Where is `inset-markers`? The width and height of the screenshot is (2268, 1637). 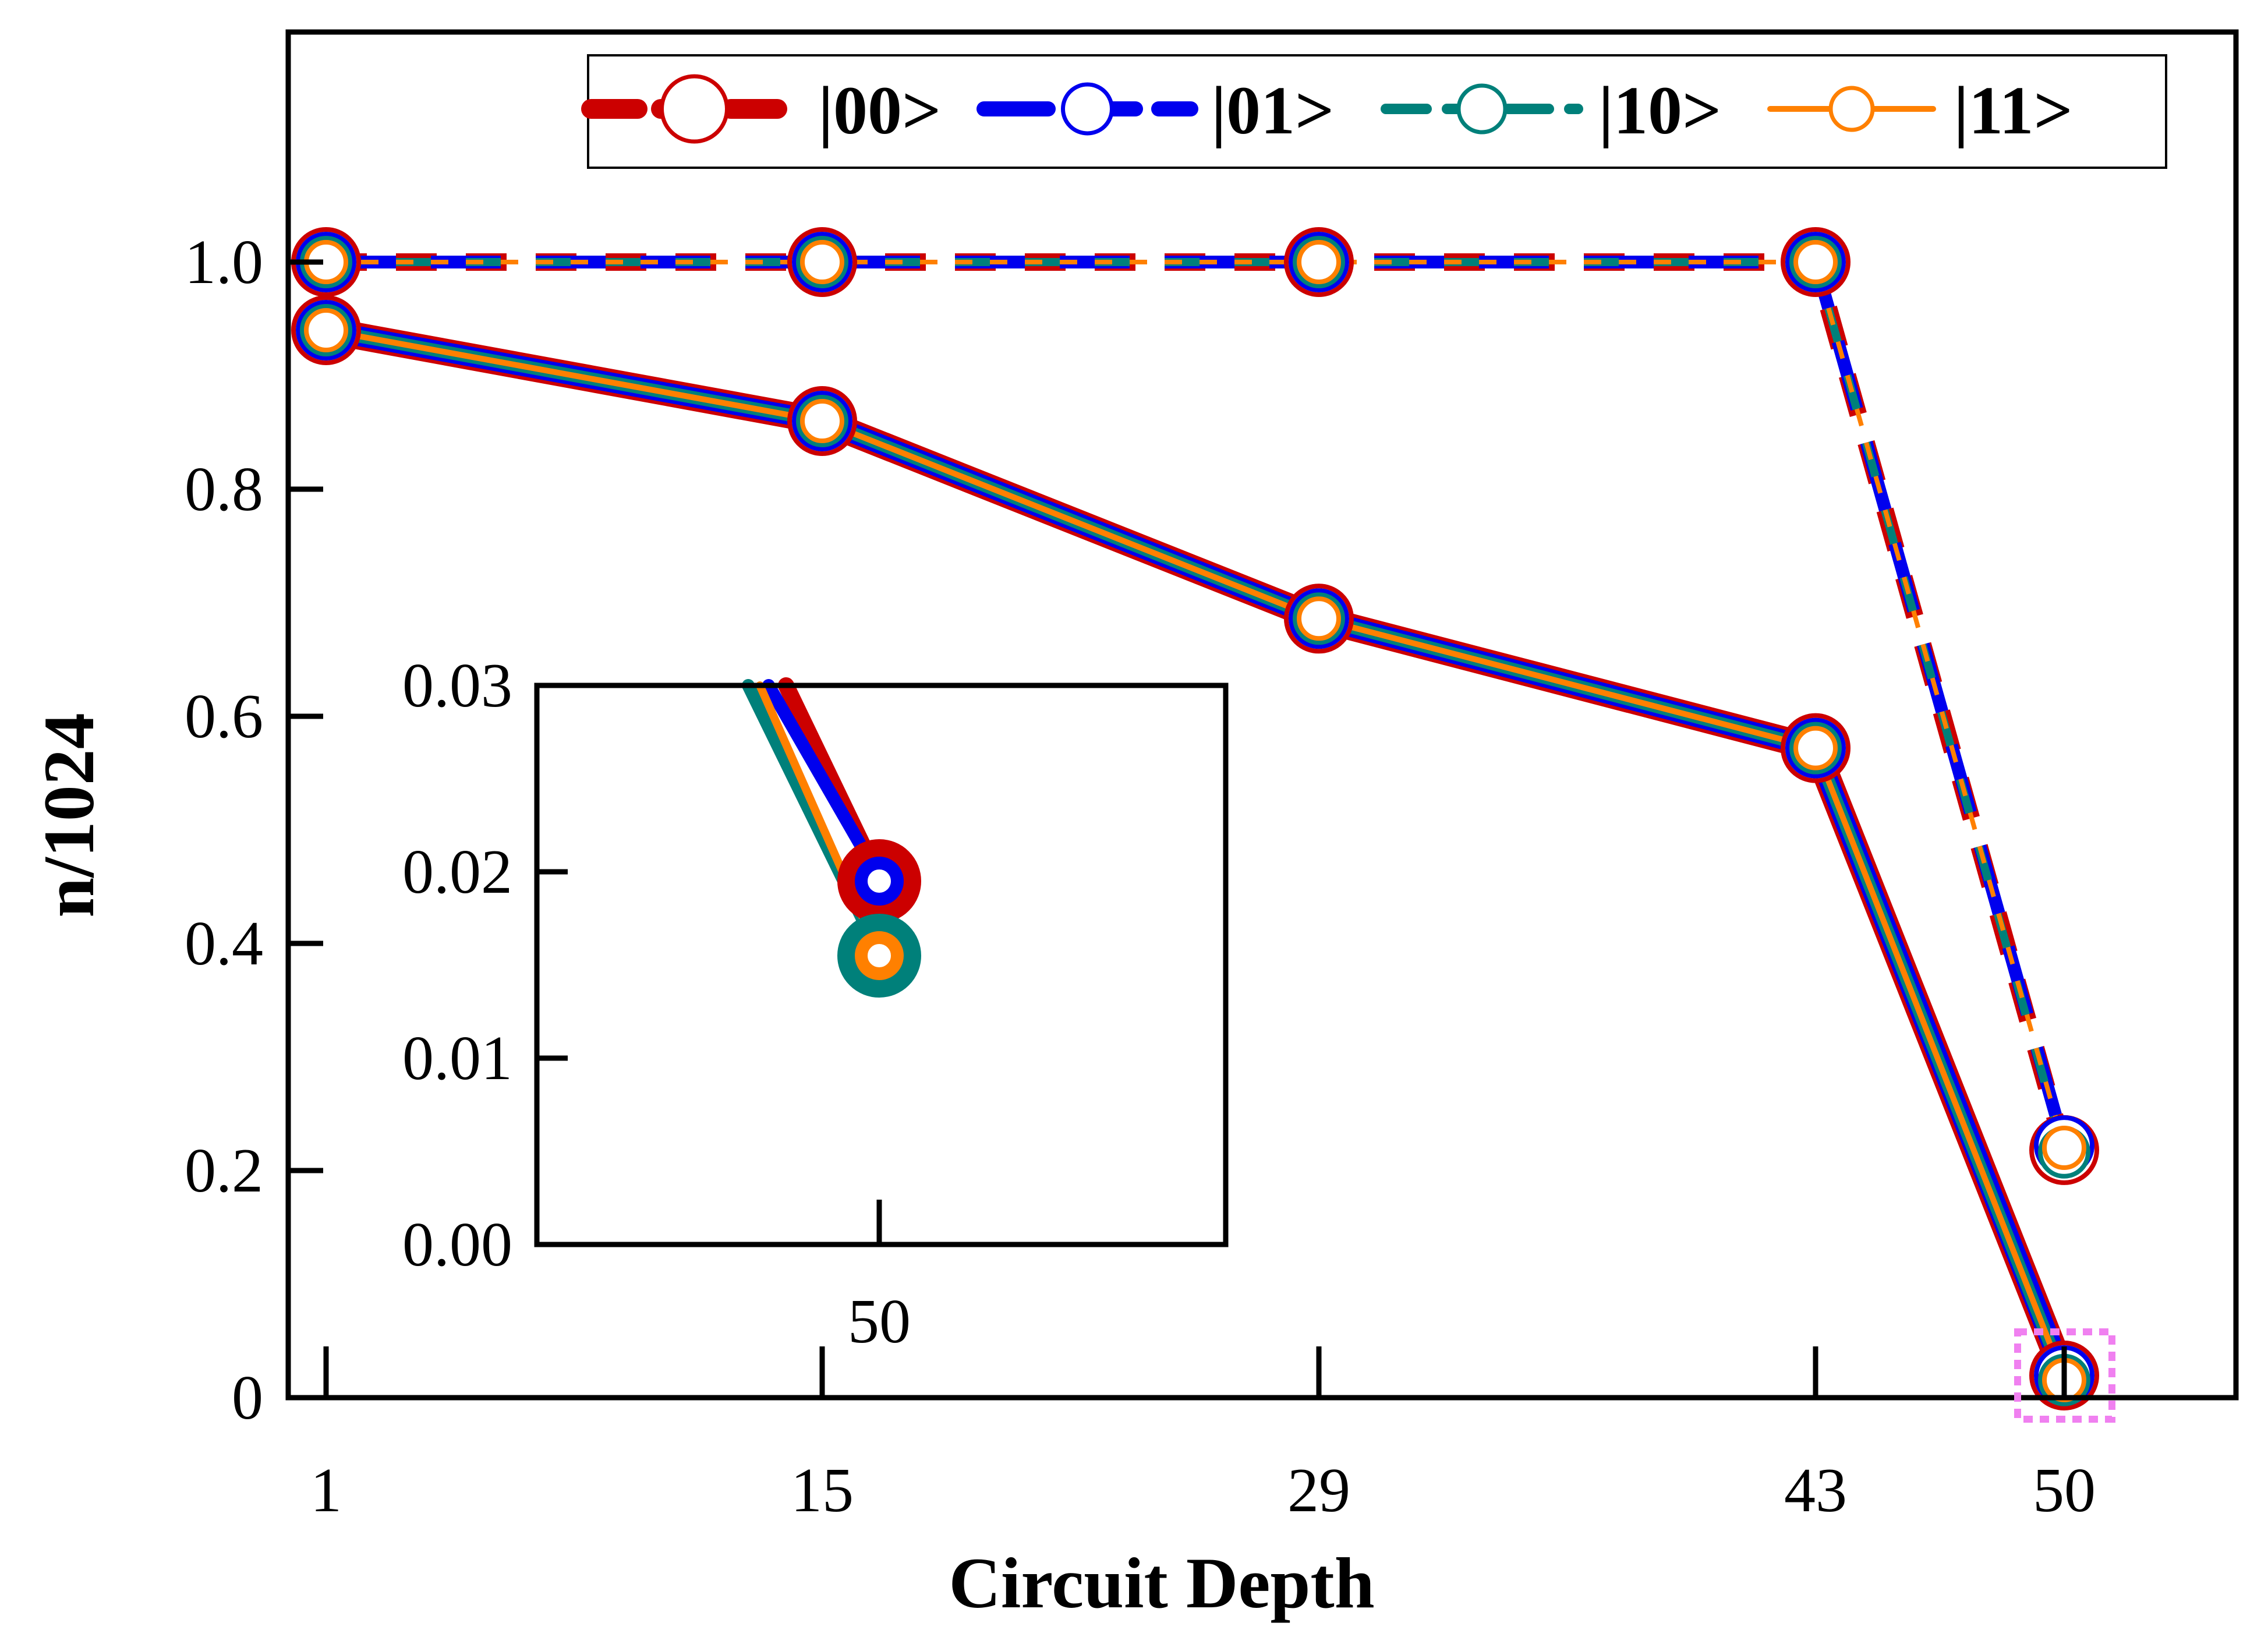 inset-markers is located at coordinates (879, 918).